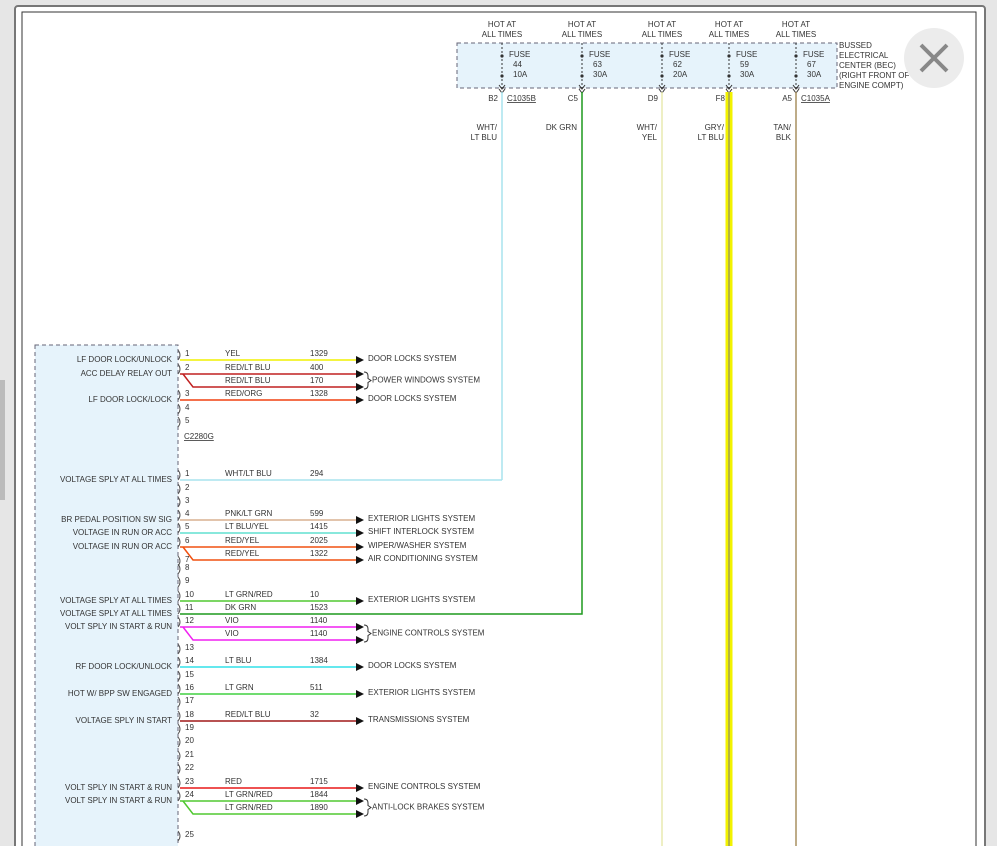 This screenshot has width=997, height=846. I want to click on pin-label: LF DOOR LOCK/LOCK, so click(130, 399).